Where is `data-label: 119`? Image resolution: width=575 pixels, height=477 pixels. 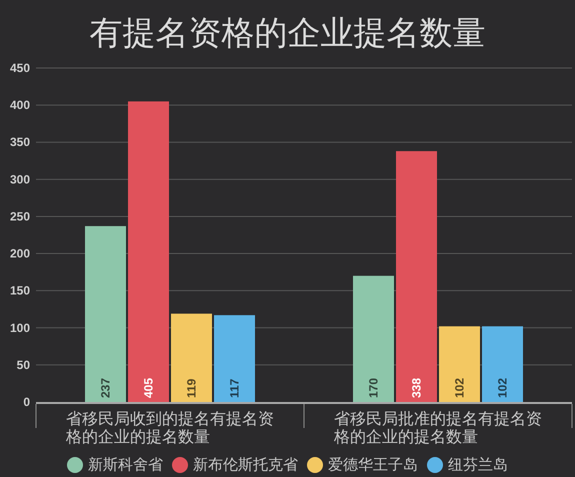
data-label: 119 is located at coordinates (191, 388).